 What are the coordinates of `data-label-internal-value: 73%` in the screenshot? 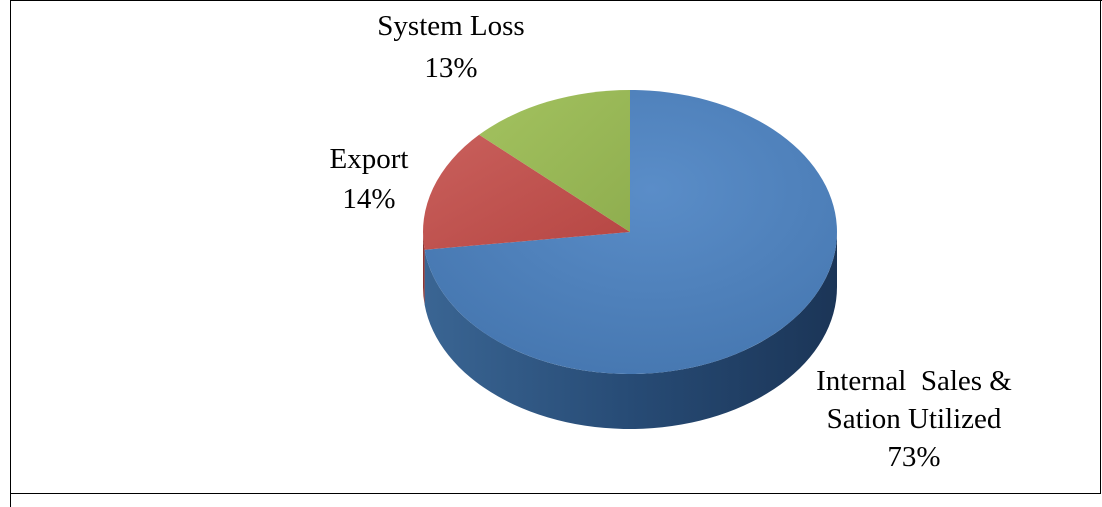 It's located at (913, 457).